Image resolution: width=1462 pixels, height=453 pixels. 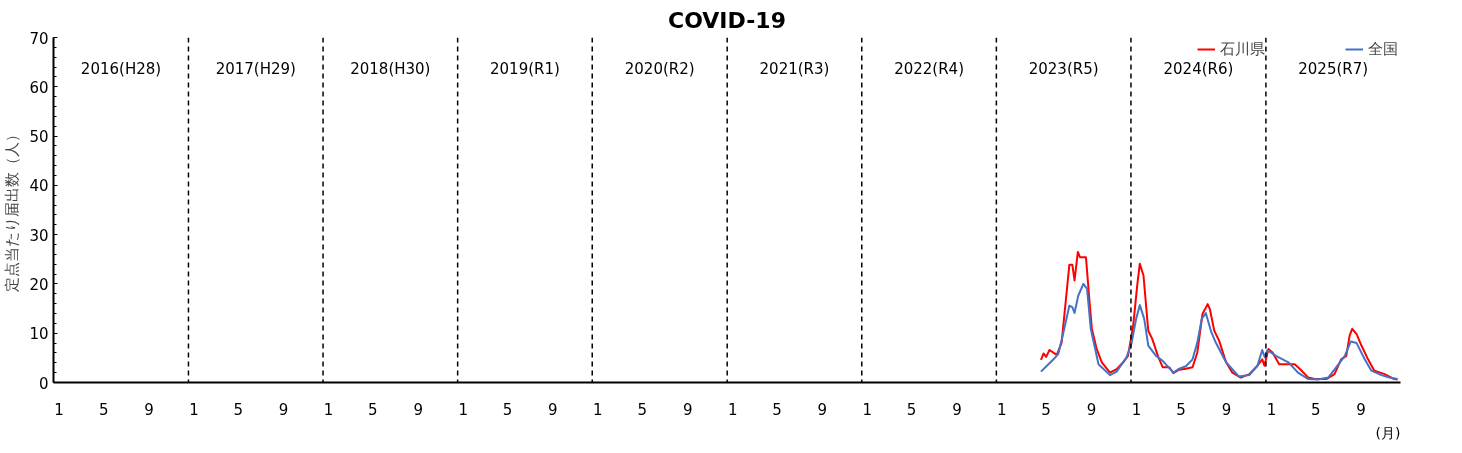 What do you see at coordinates (390, 68) in the screenshot?
I see `annotation: 2018(H30)` at bounding box center [390, 68].